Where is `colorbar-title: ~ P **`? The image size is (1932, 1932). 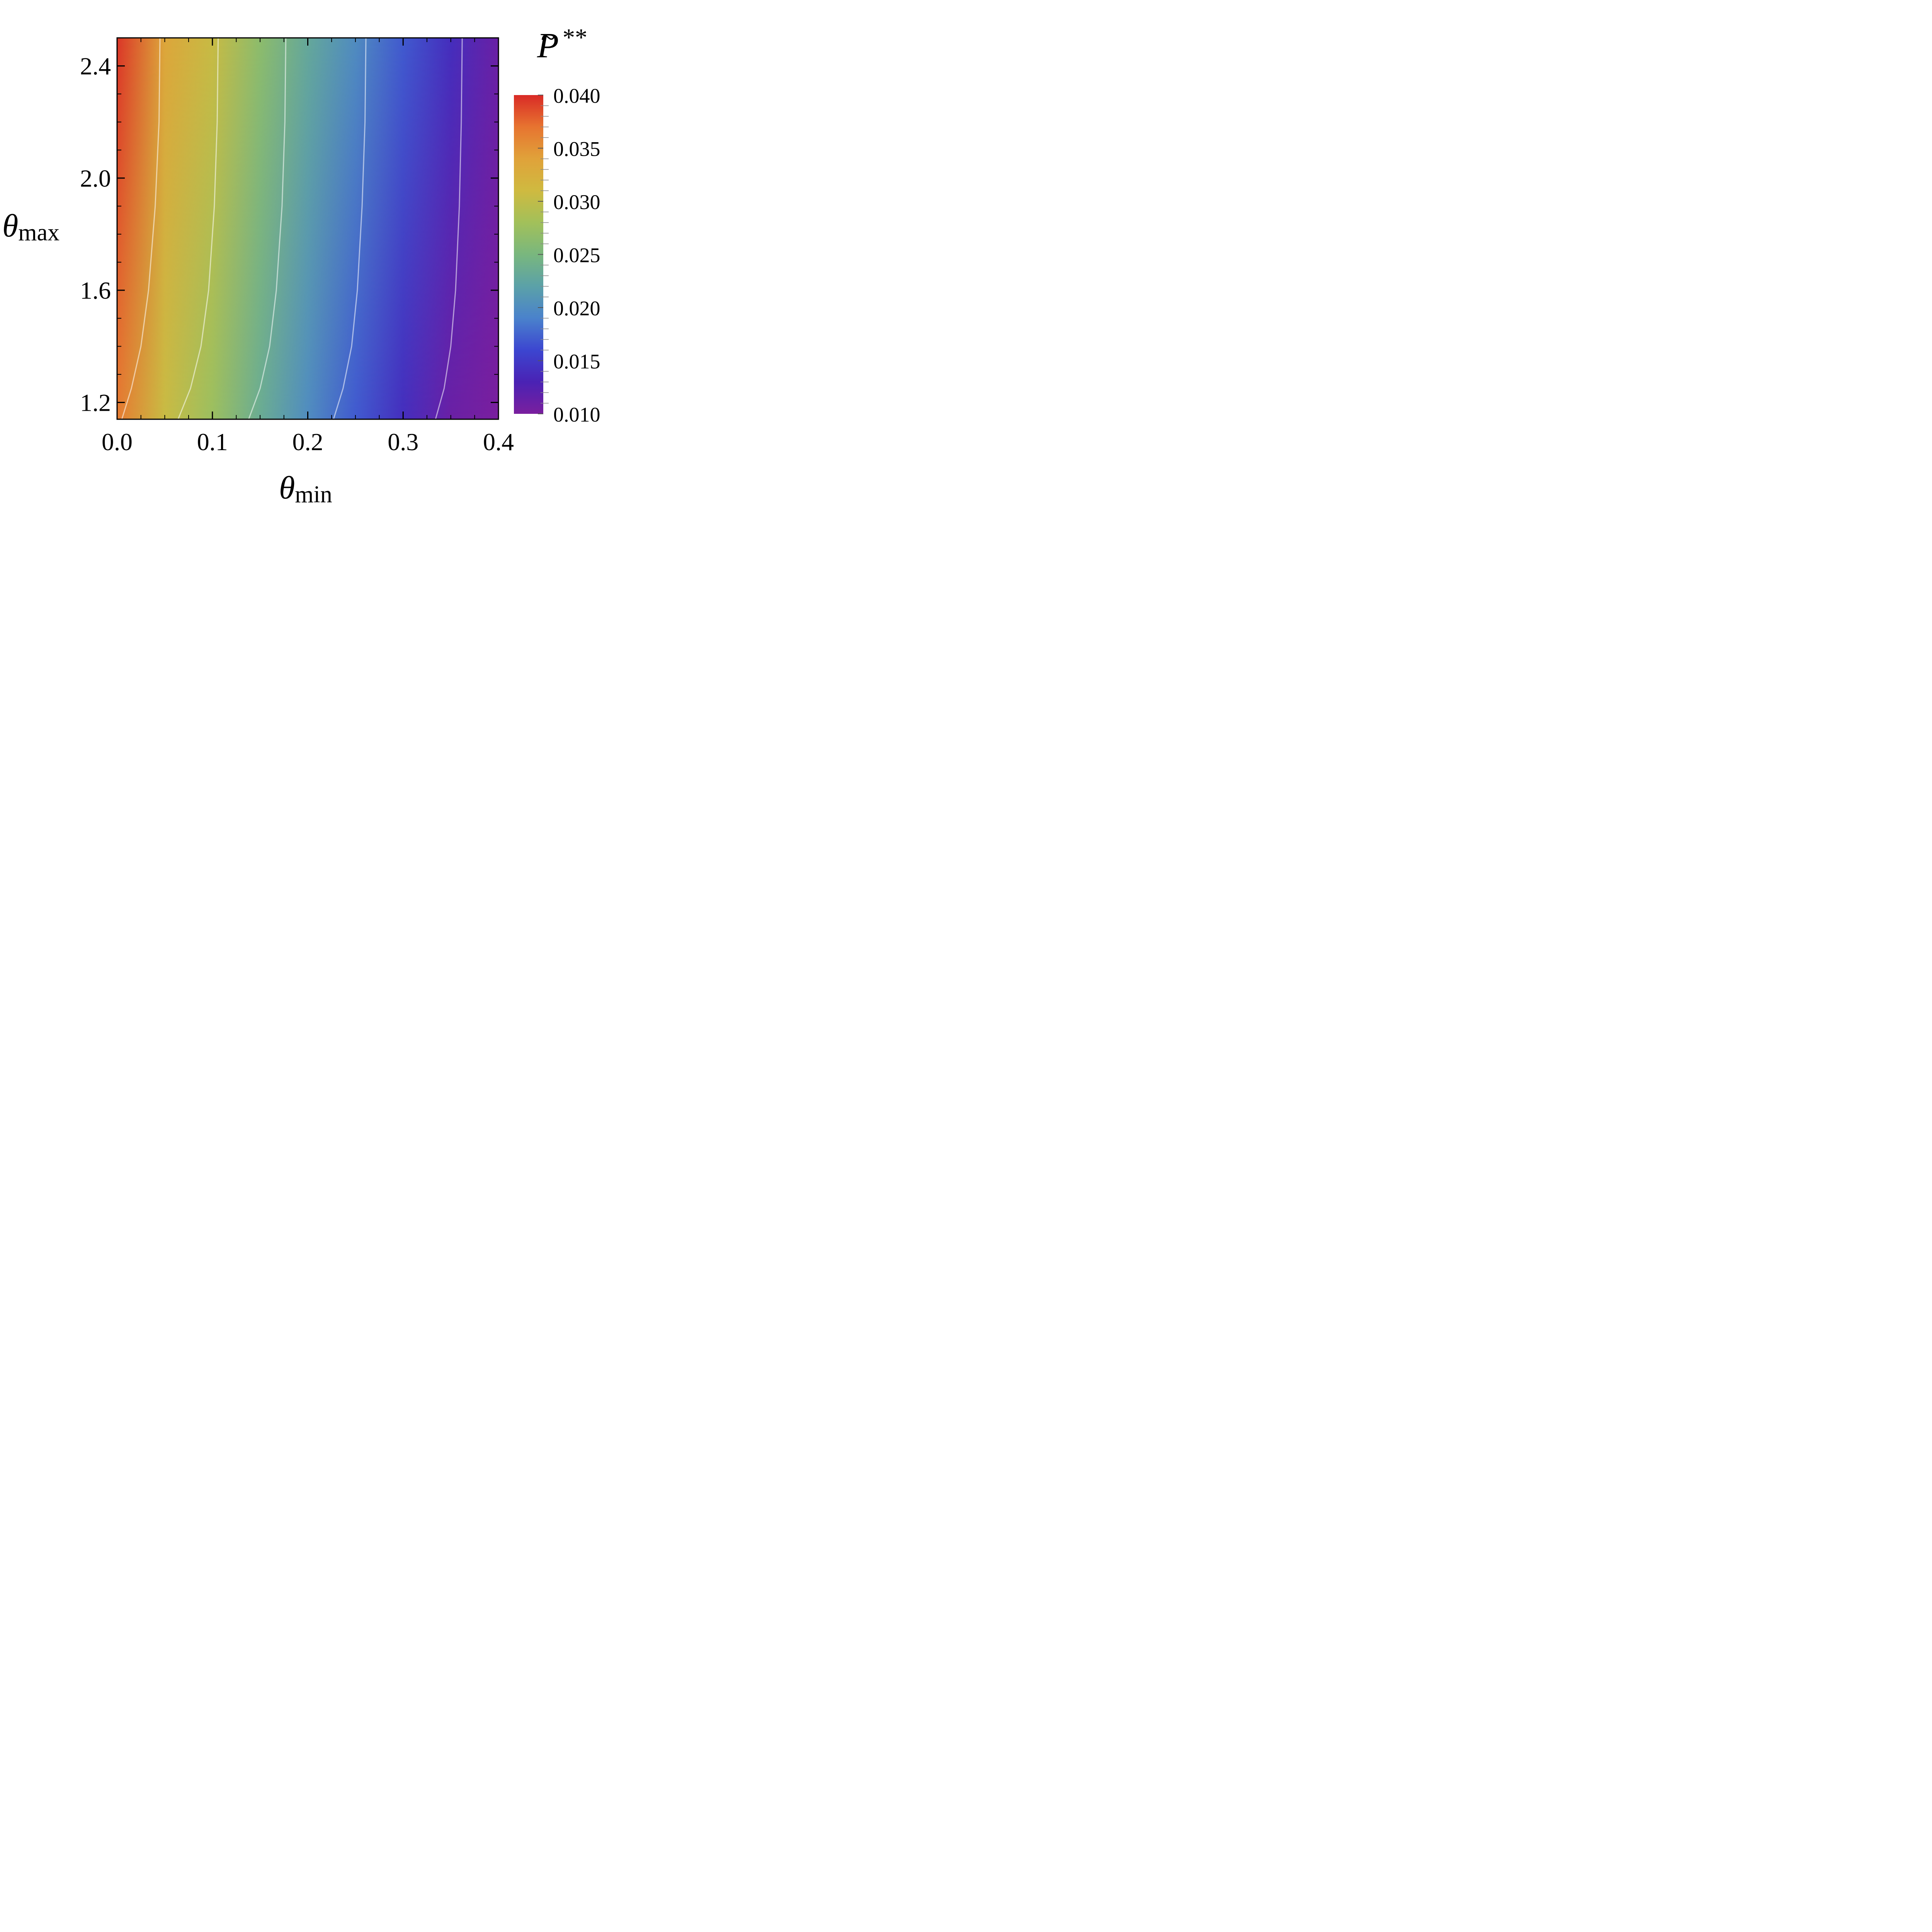 colorbar-title: ~ P ** is located at coordinates (562, 44).